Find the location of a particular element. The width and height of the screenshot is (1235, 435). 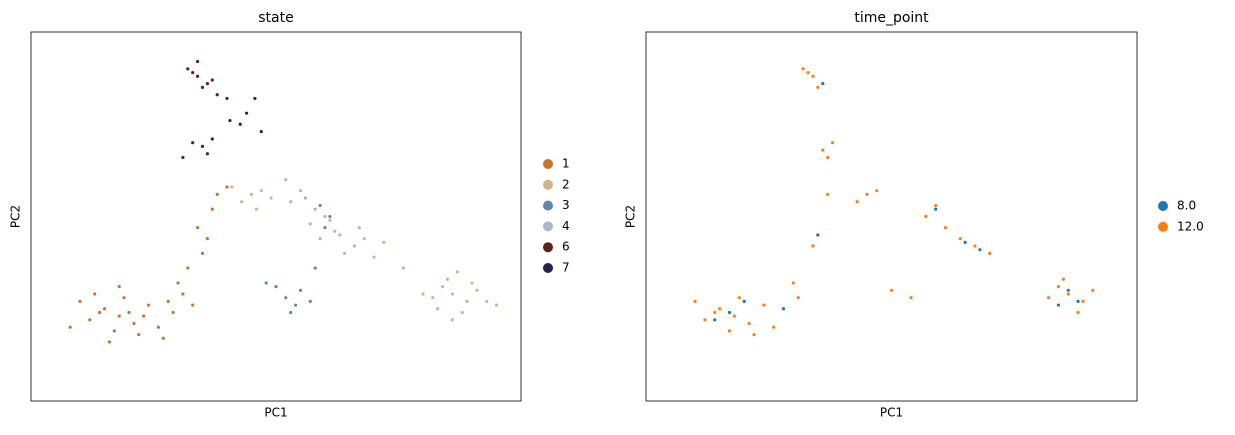

panel-title: state is located at coordinates (275, 18).